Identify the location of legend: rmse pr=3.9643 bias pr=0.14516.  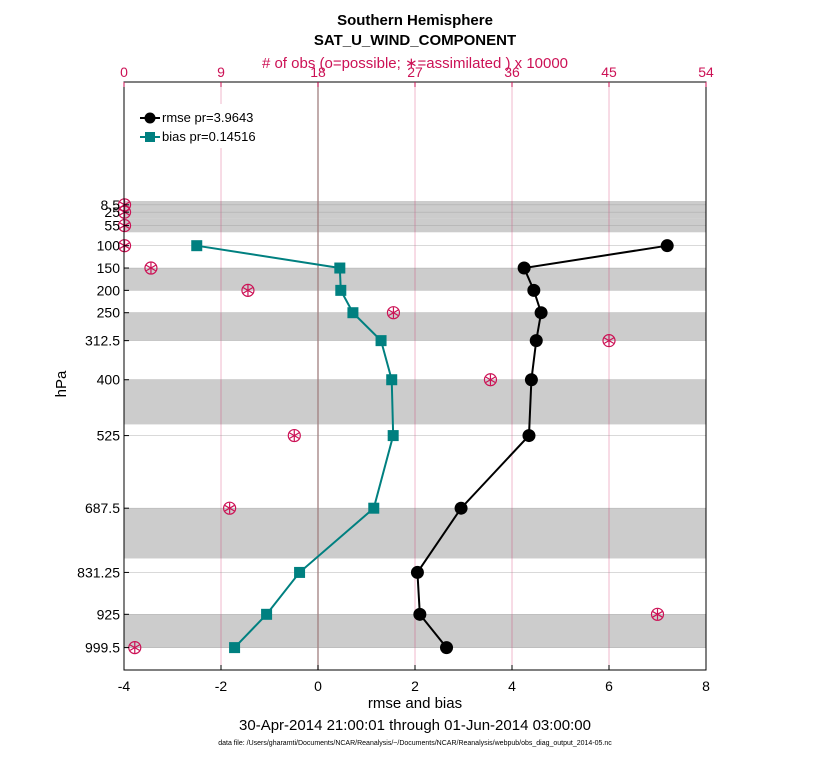
(206, 126).